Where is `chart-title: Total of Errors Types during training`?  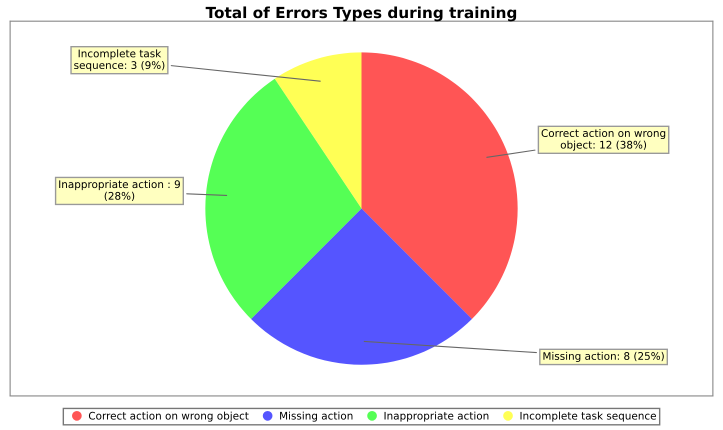
chart-title: Total of Errors Types during training is located at coordinates (361, 14).